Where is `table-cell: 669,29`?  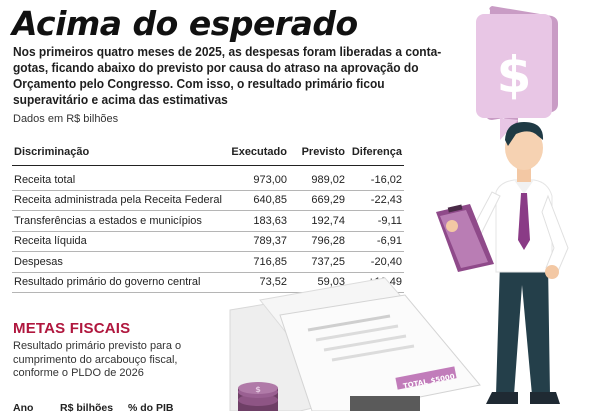
table-cell: 669,29 is located at coordinates (318, 200).